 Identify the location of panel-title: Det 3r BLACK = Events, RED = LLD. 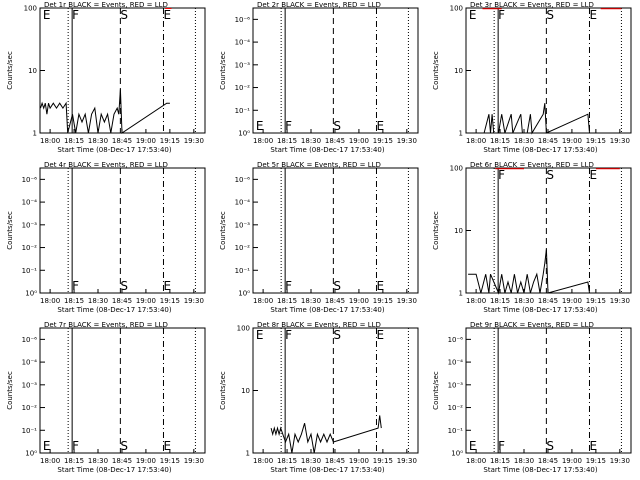
(532, 5).